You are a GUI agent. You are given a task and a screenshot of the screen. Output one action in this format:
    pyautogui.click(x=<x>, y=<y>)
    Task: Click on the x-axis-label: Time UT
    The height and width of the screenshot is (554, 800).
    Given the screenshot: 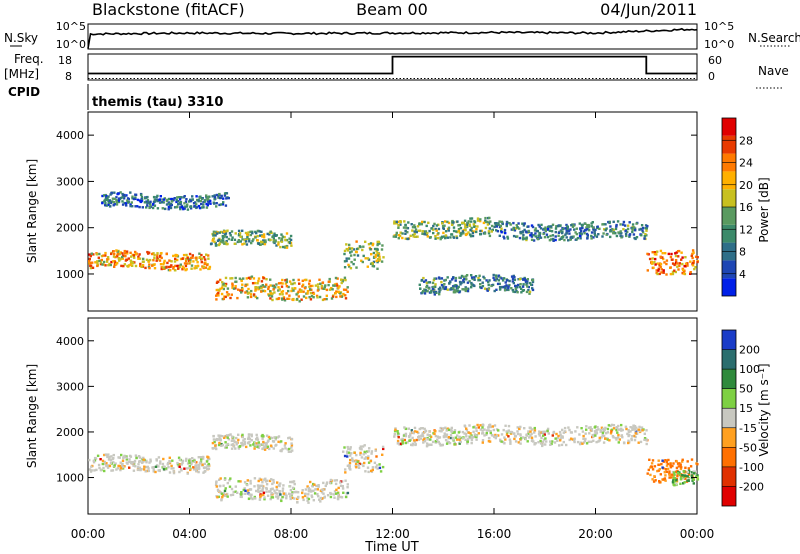 What is the action you would take?
    pyautogui.click(x=391, y=547)
    